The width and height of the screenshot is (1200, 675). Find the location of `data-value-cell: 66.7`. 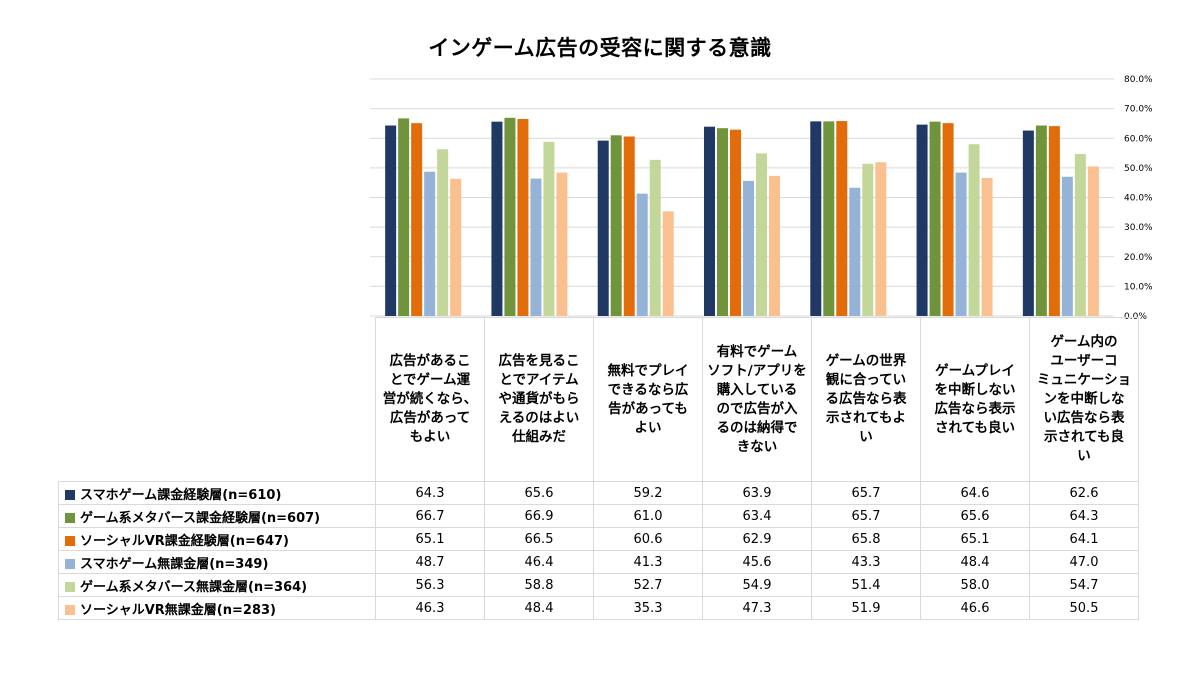

data-value-cell: 66.7 is located at coordinates (430, 516).